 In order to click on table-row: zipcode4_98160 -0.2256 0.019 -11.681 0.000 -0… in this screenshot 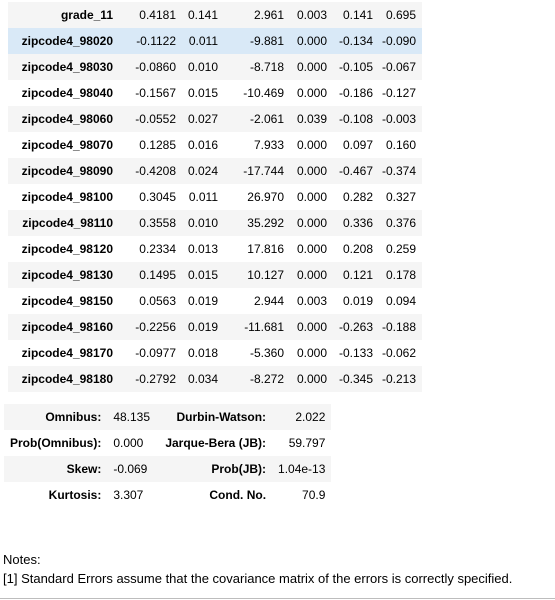, I will do `click(215, 327)`.